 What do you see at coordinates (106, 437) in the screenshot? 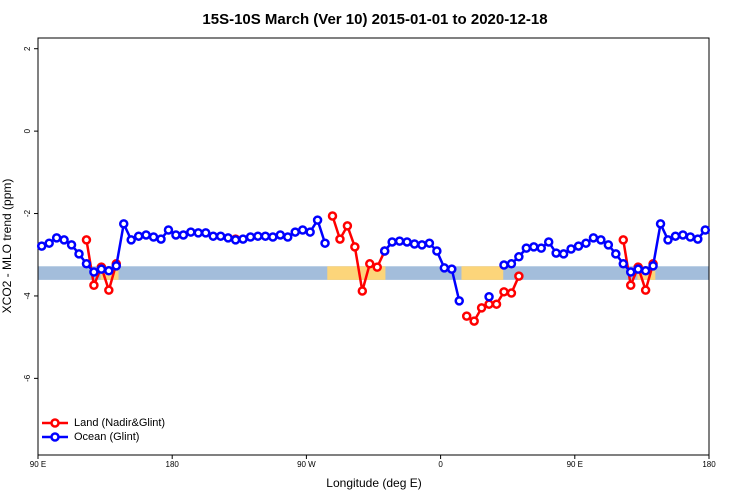
I see `legend-label: Ocean (Glint)` at bounding box center [106, 437].